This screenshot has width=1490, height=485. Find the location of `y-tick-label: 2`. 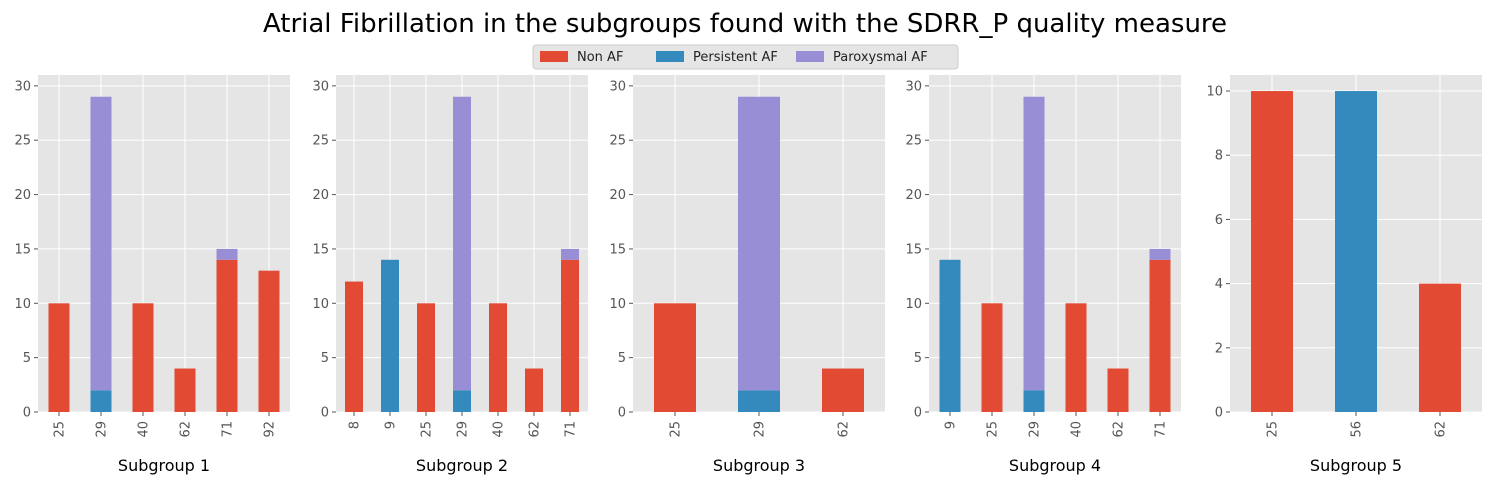

y-tick-label: 2 is located at coordinates (1219, 348).